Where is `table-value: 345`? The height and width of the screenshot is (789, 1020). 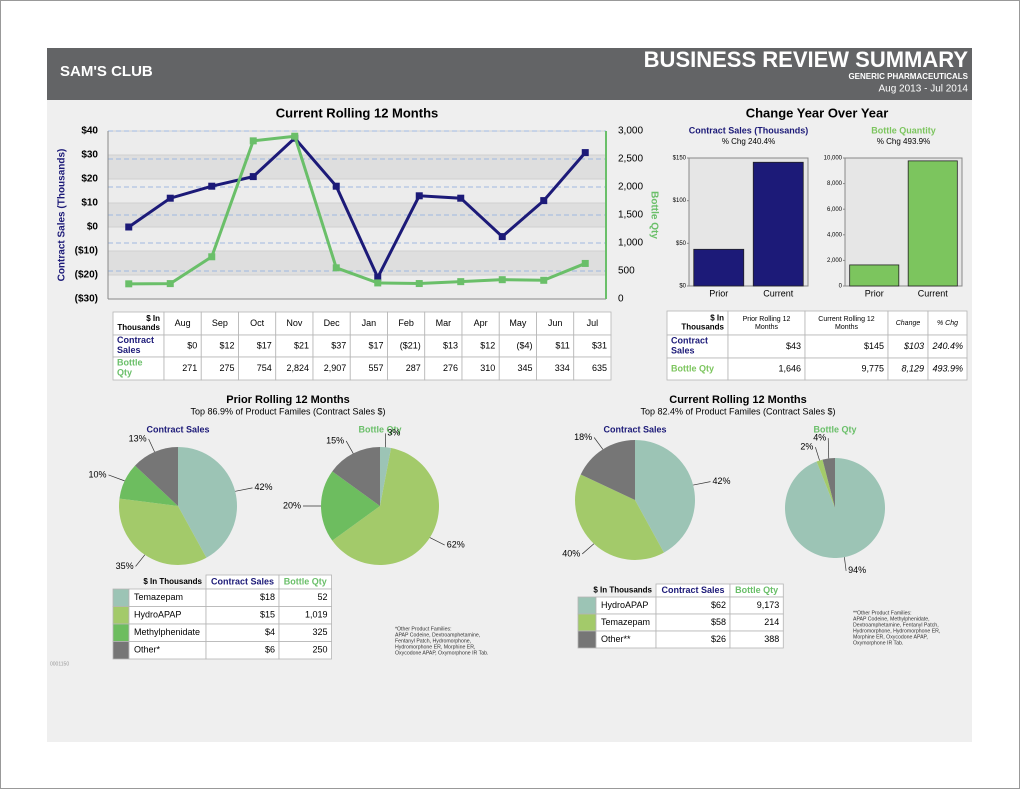 table-value: 345 is located at coordinates (524, 368).